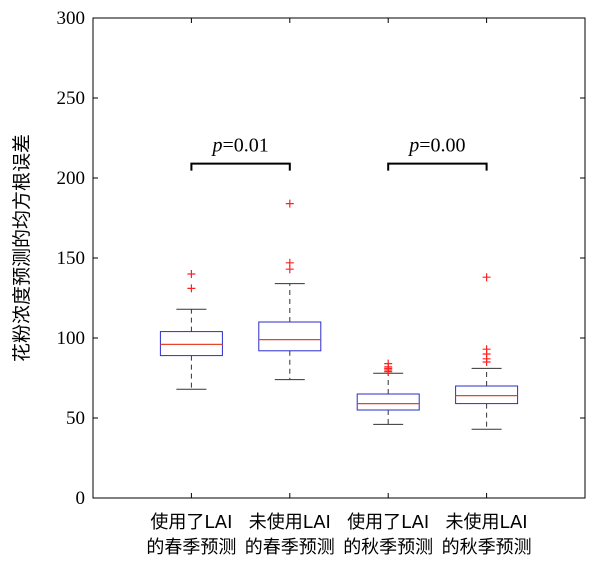 Image resolution: width=600 pixels, height=563 pixels. I want to click on y-tick-label: 300, so click(71, 18).